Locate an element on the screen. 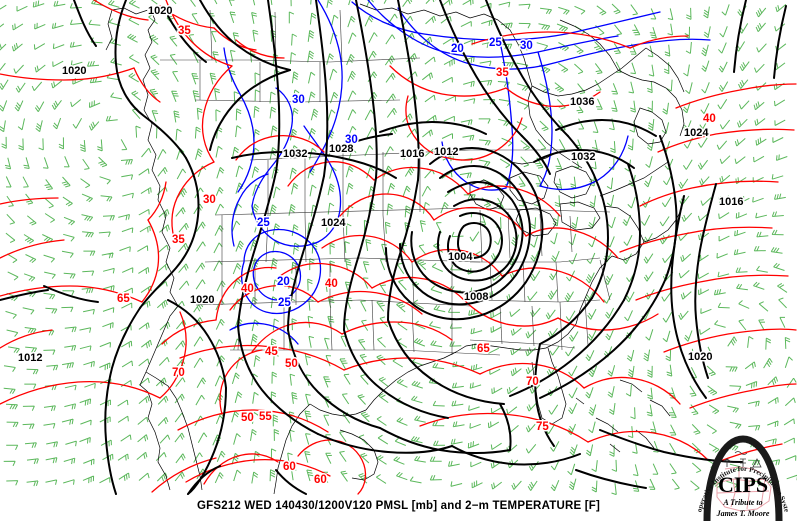 This screenshot has width=797, height=525. logo-tribute-line2: James T. Moore is located at coordinates (743, 513).